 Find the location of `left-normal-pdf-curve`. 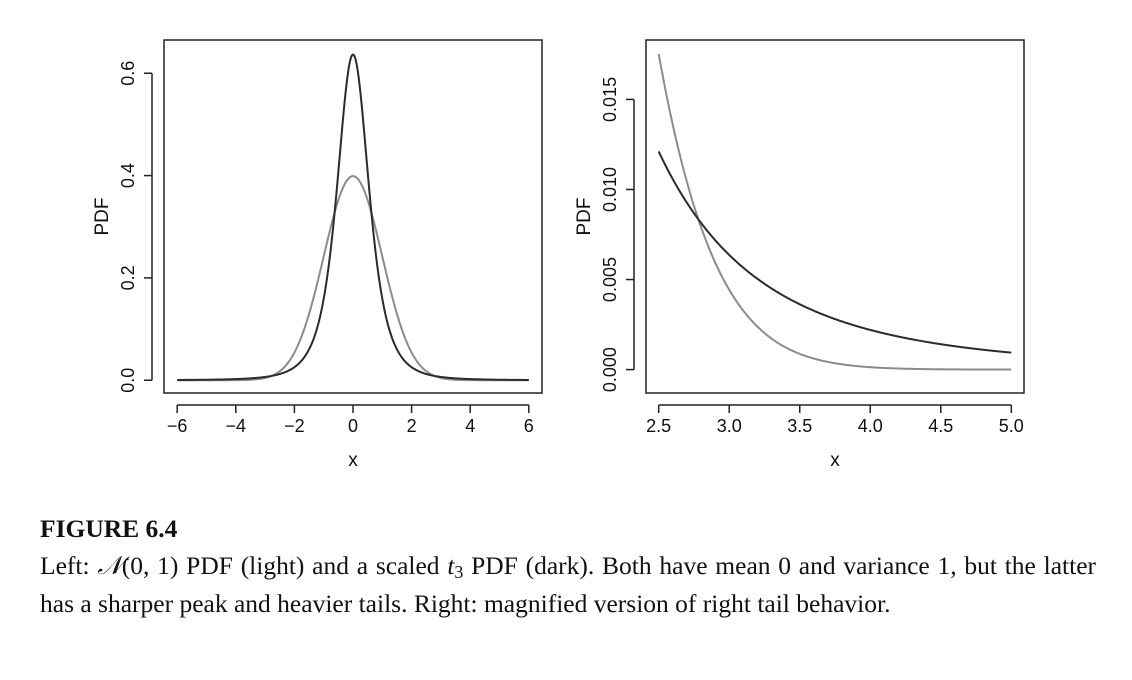

left-normal-pdf-curve is located at coordinates (353, 278).